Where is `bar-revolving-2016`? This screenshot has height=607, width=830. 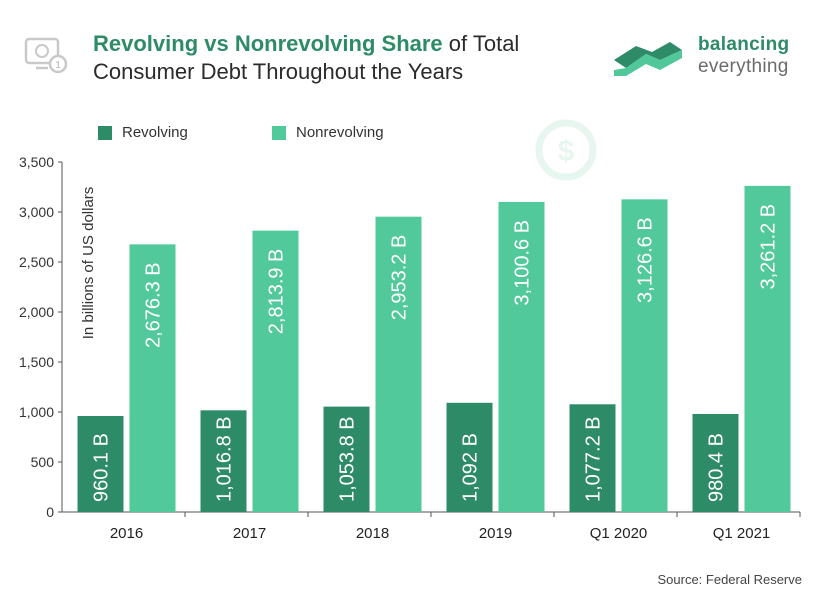 bar-revolving-2016 is located at coordinates (100, 463).